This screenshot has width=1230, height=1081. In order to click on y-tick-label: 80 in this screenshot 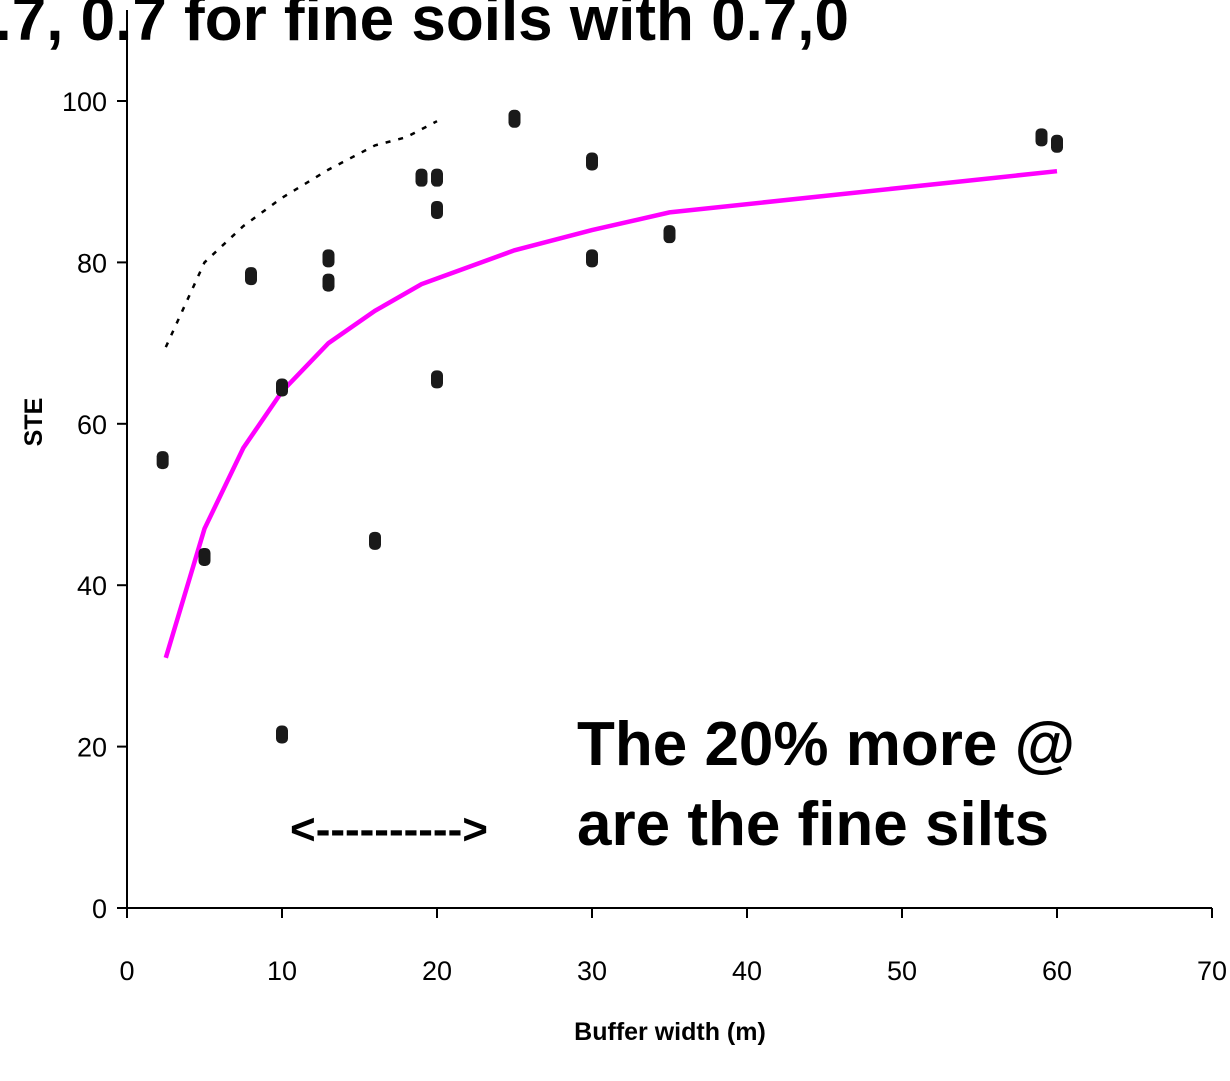, I will do `click(92, 263)`.